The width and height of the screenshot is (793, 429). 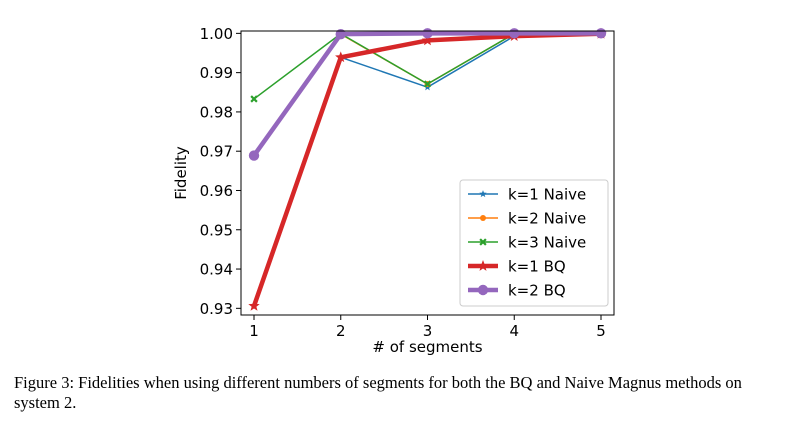 I want to click on legend-entry-5: k=2 BQ, so click(x=517, y=291).